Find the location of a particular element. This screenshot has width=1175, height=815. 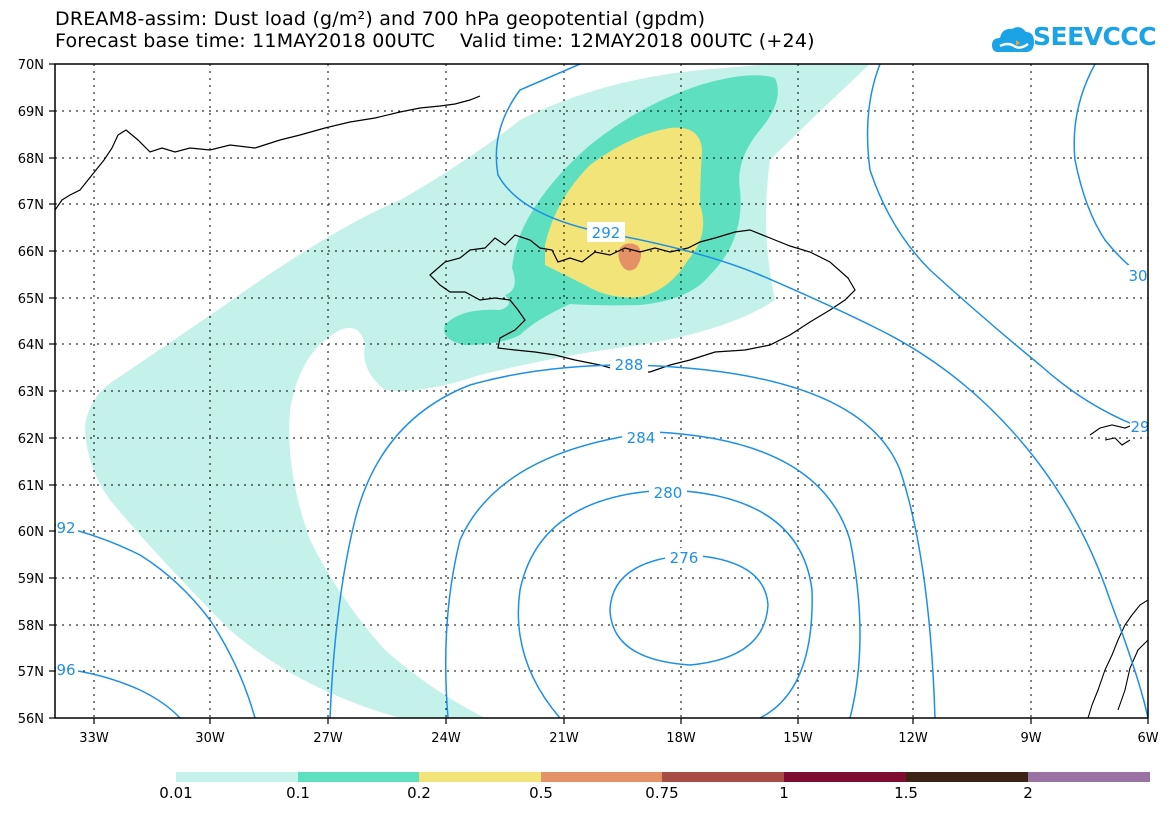

colorbar-label-0-5: 0.5 is located at coordinates (541, 793).